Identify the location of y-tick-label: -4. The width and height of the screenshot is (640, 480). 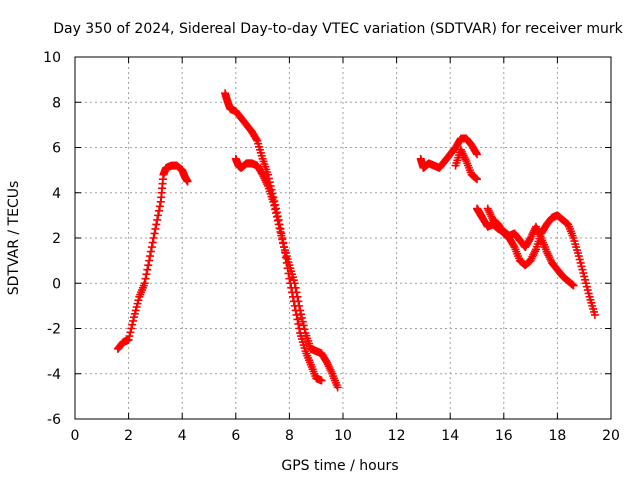
(54, 375).